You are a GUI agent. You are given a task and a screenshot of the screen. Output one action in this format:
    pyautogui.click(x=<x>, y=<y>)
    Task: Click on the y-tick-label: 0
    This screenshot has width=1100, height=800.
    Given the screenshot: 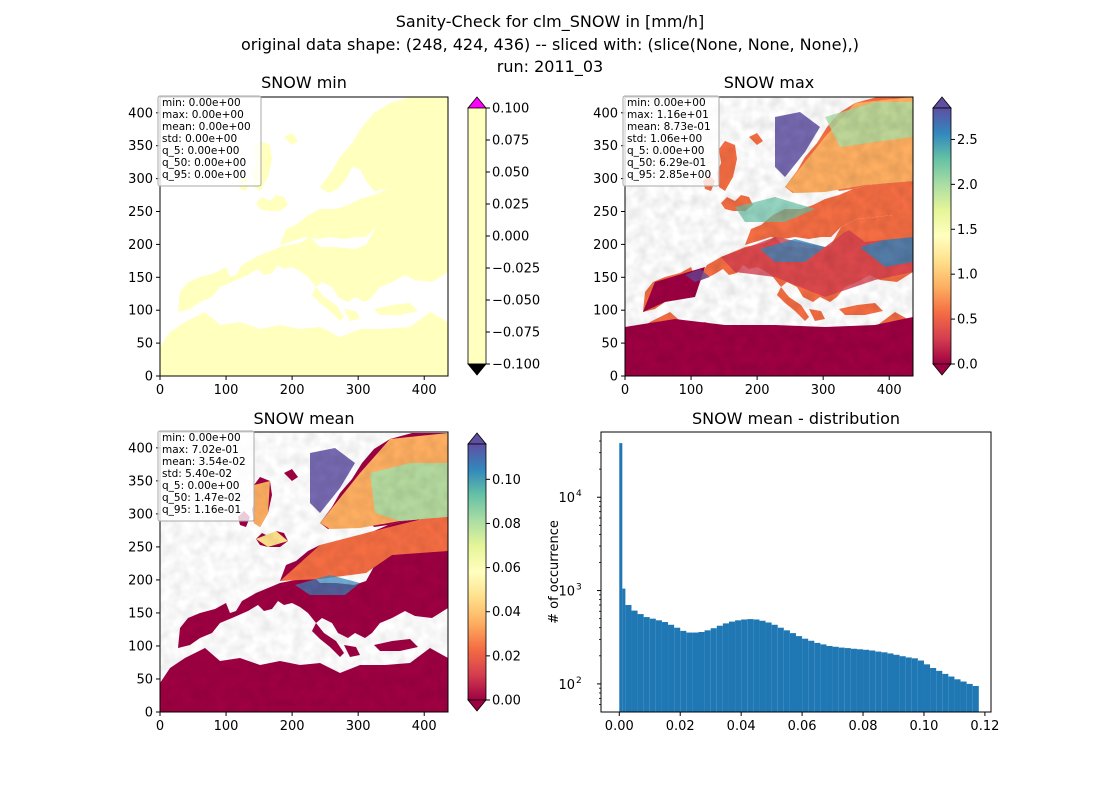 What is the action you would take?
    pyautogui.click(x=149, y=713)
    